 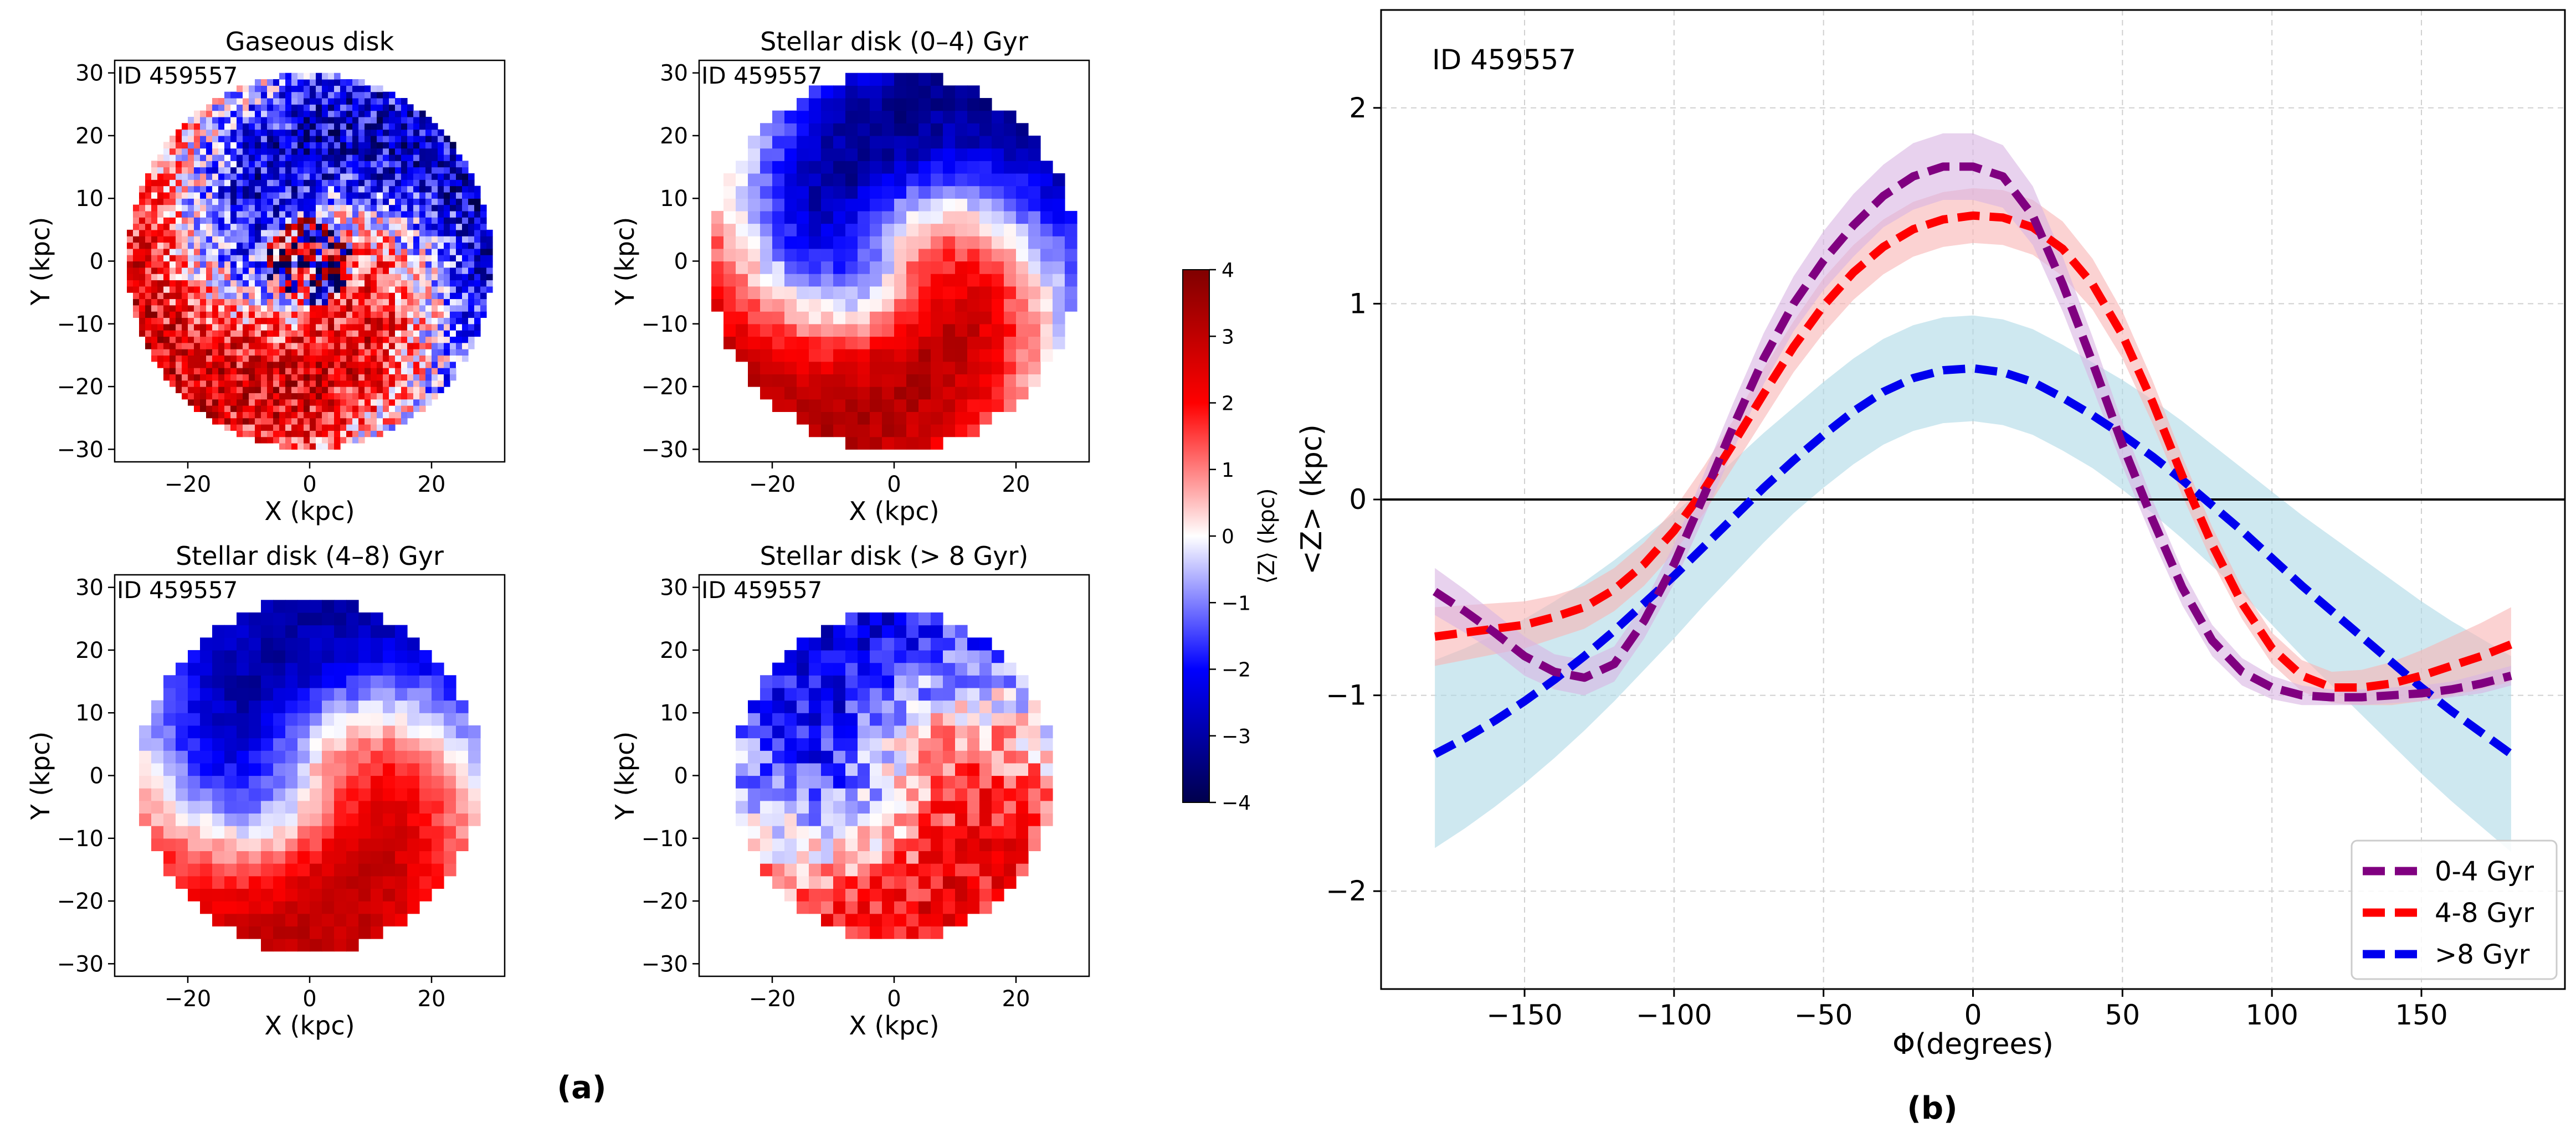 What do you see at coordinates (894, 261) in the screenshot?
I see `heatmap-cells` at bounding box center [894, 261].